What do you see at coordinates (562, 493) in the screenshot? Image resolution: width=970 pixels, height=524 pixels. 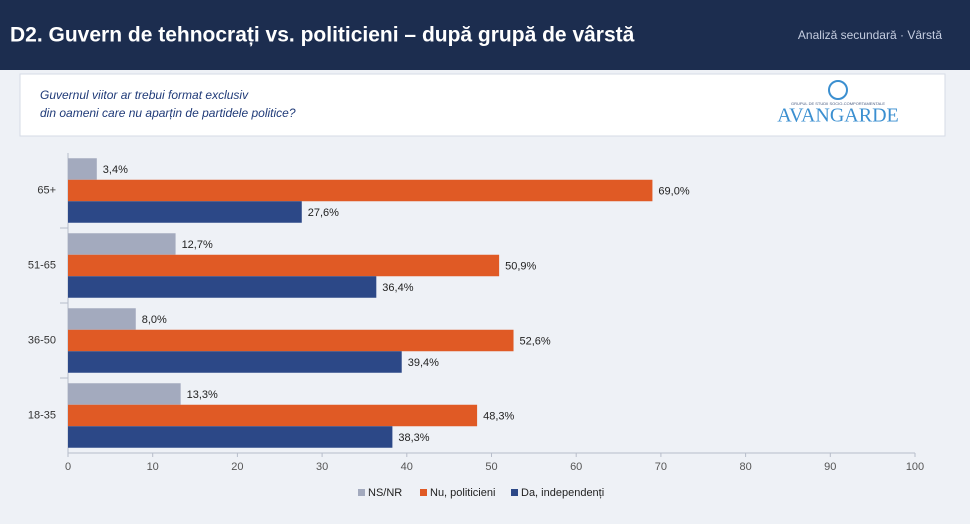 I see `legend-label: Da, independenți` at bounding box center [562, 493].